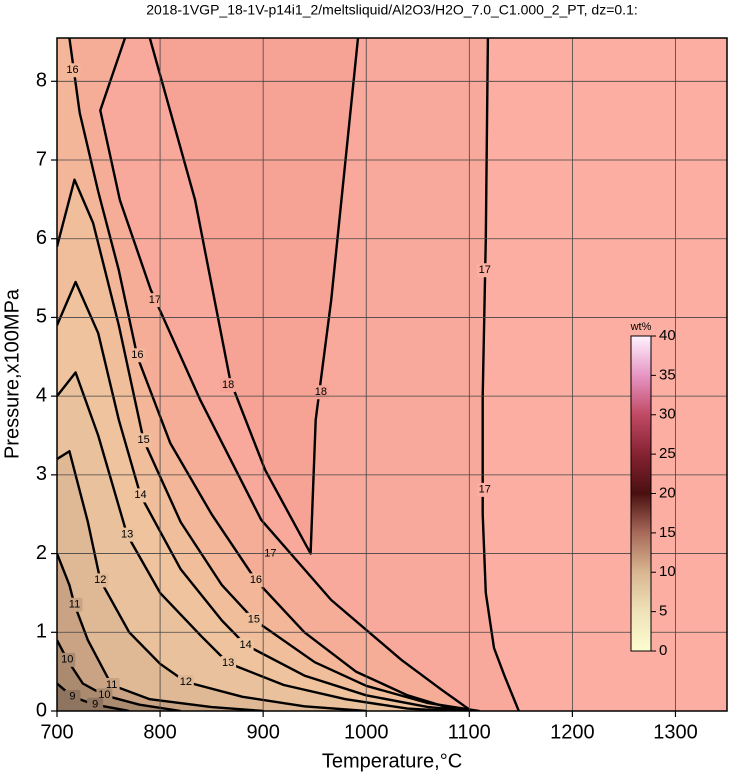 This screenshot has height=776, width=734. Describe the element at coordinates (641, 327) in the screenshot. I see `colorbar-label: wt%` at that location.